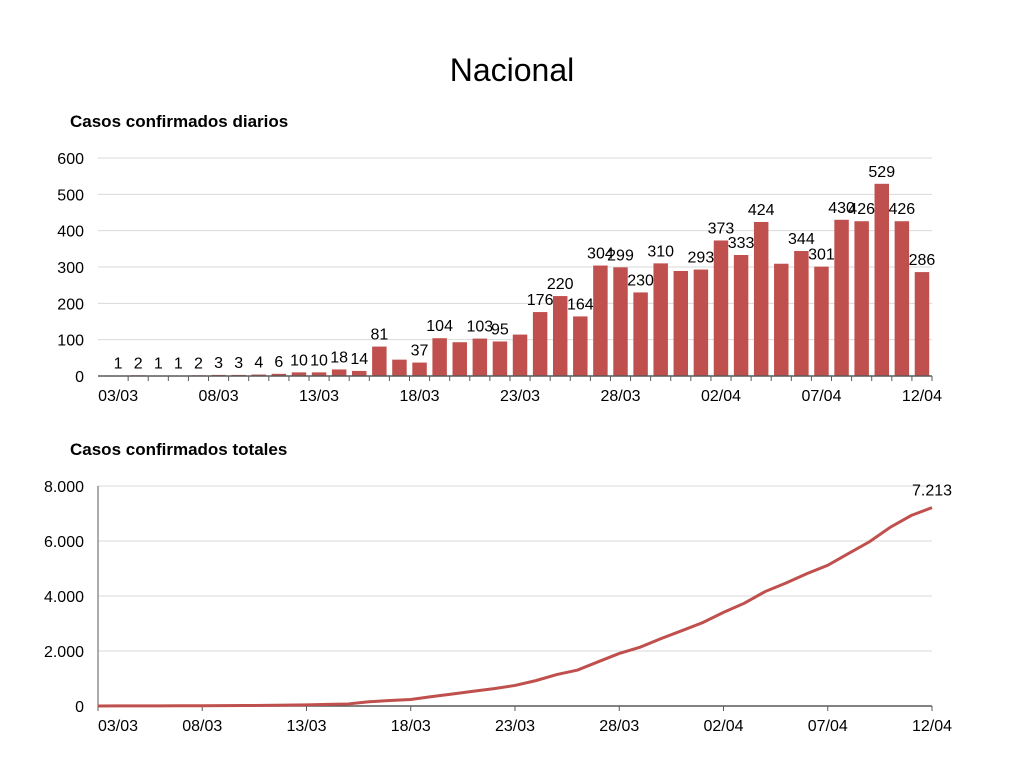 This screenshot has width=1024, height=768. I want to click on y-tick-label: 2.000, so click(64, 652).